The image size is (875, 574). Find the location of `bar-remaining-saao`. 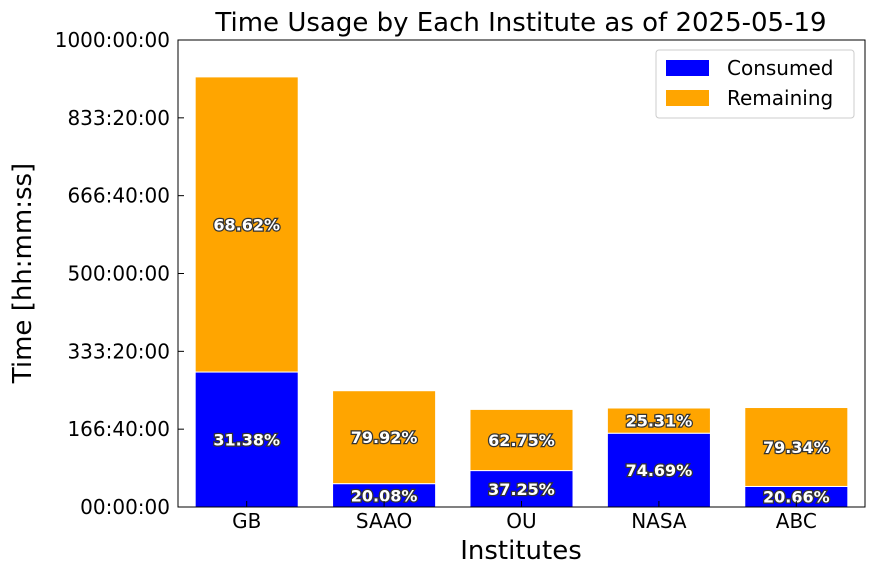

bar-remaining-saao is located at coordinates (384, 437).